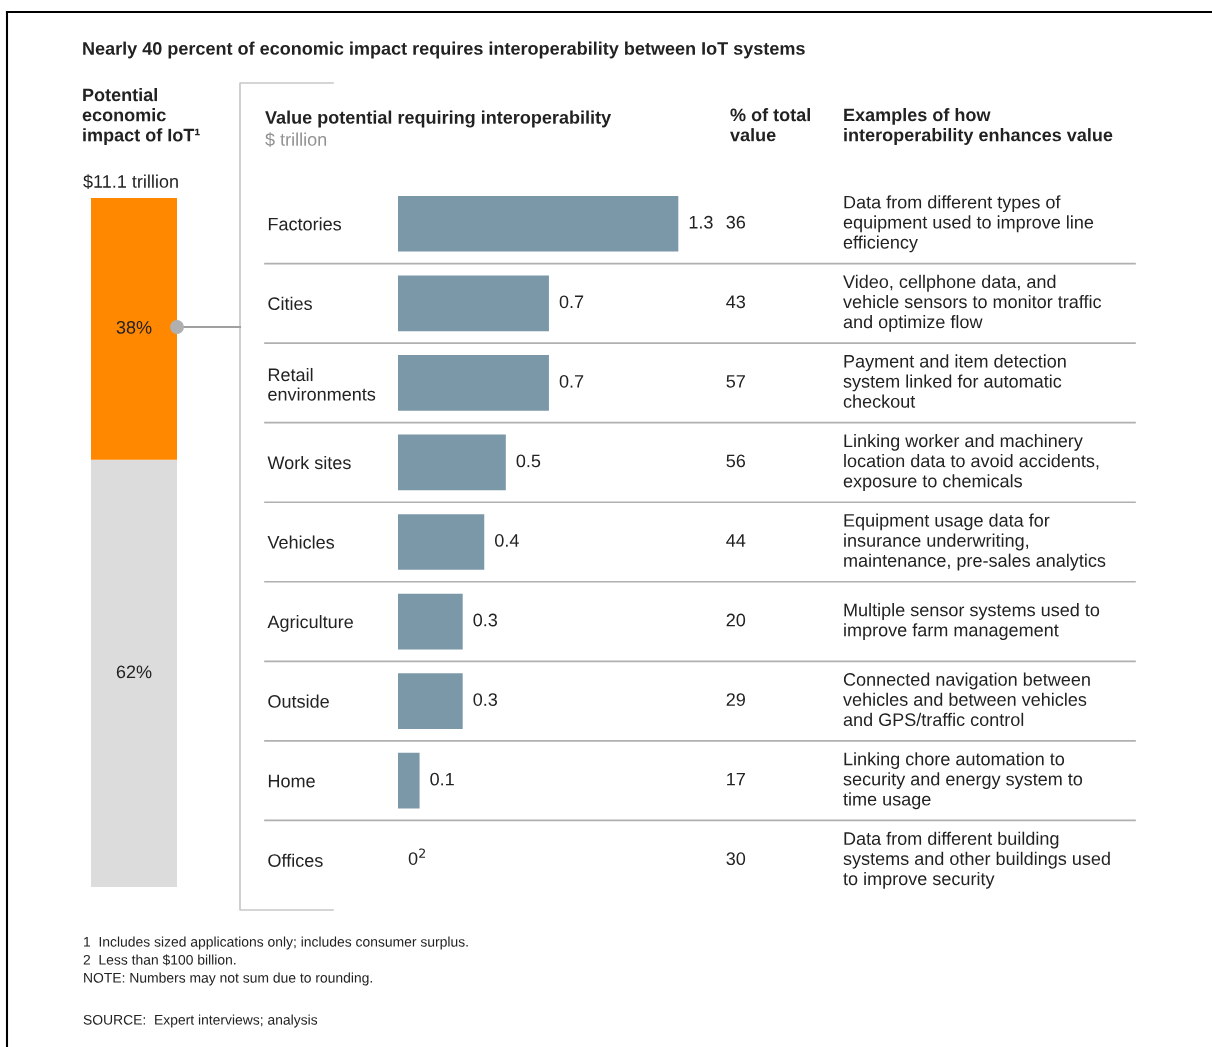 Image resolution: width=1212 pixels, height=1047 pixels. I want to click on y-tick-label: Factories, so click(305, 224).